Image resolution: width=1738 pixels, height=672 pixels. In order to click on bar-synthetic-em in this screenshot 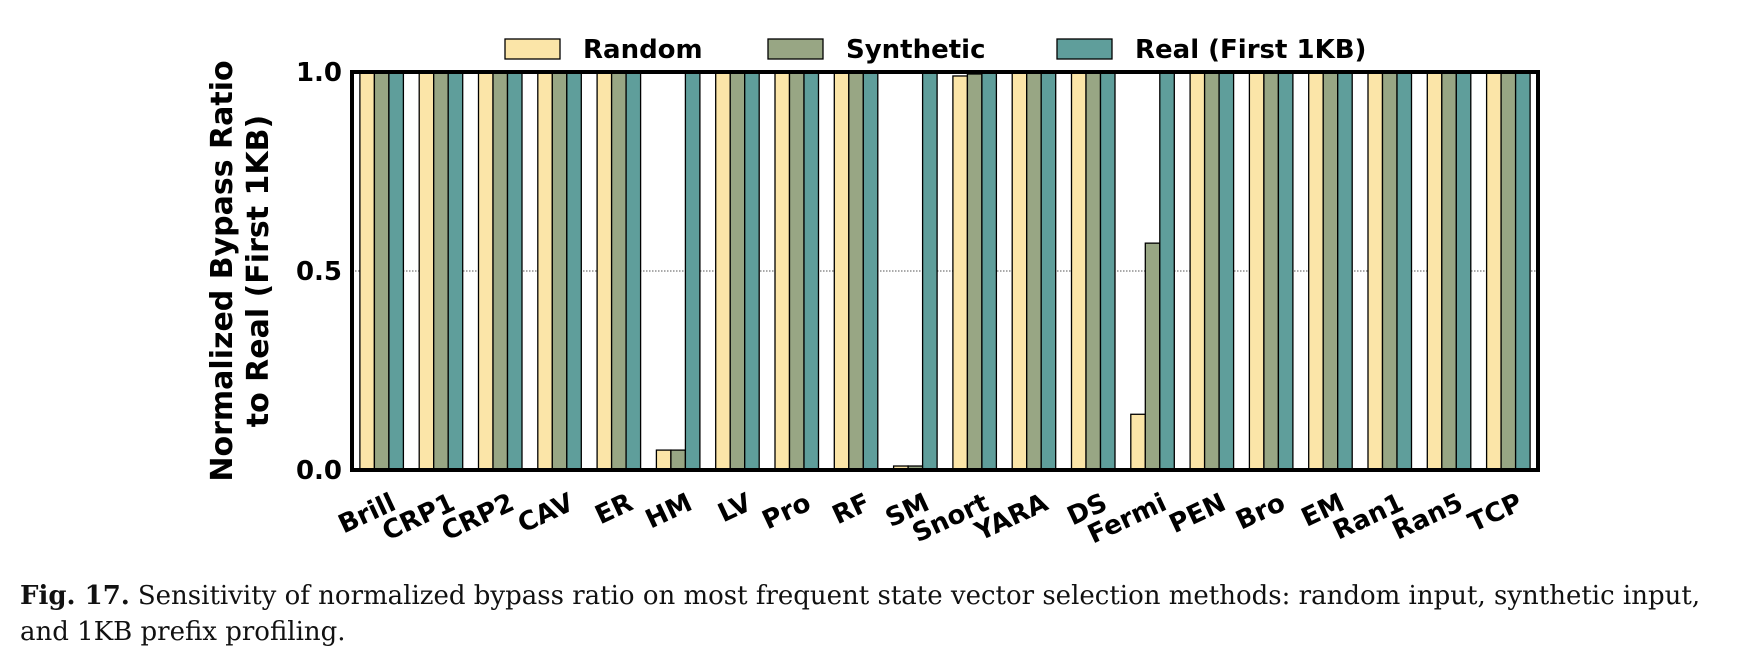, I will do `click(1330, 271)`.